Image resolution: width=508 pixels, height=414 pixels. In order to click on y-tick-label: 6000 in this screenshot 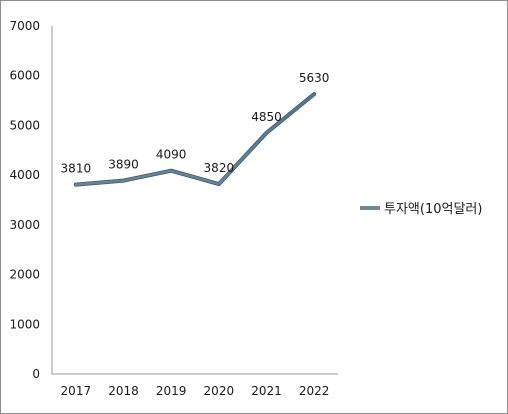, I will do `click(24, 76)`.